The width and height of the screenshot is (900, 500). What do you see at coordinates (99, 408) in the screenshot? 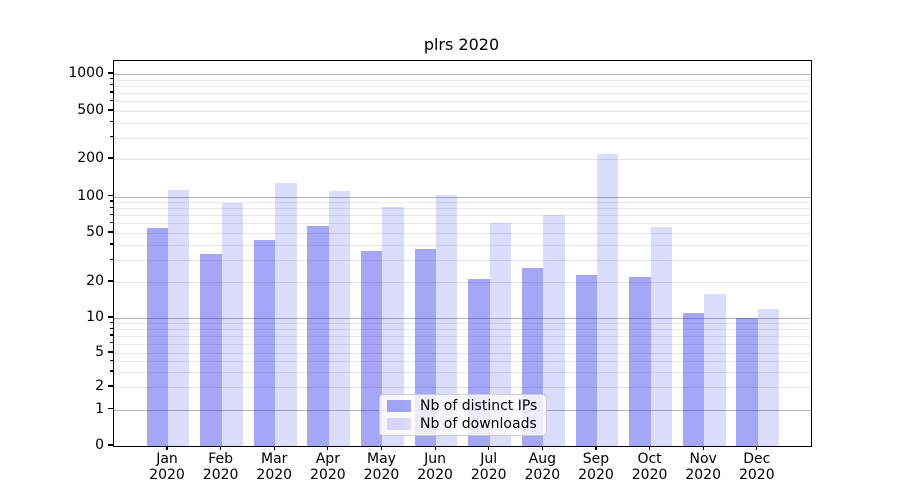
I see `y-tick-label-1: 1` at bounding box center [99, 408].